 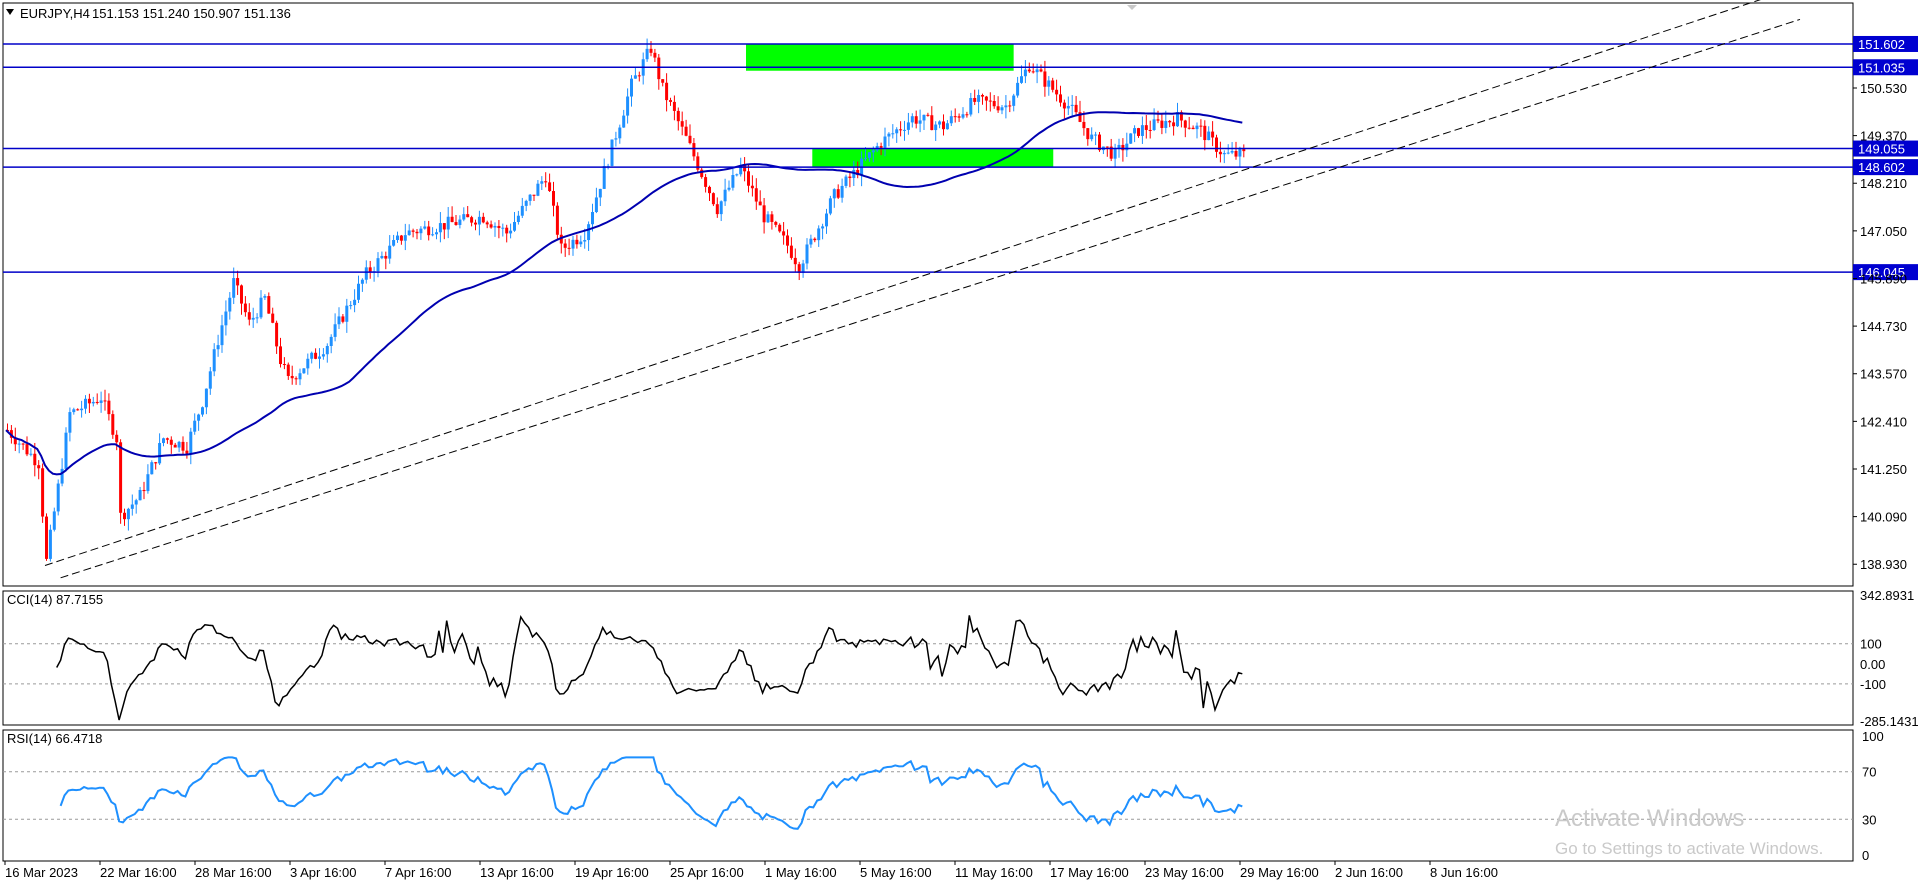 What do you see at coordinates (943, 796) in the screenshot?
I see `rsi-pane: 100 70 30 0` at bounding box center [943, 796].